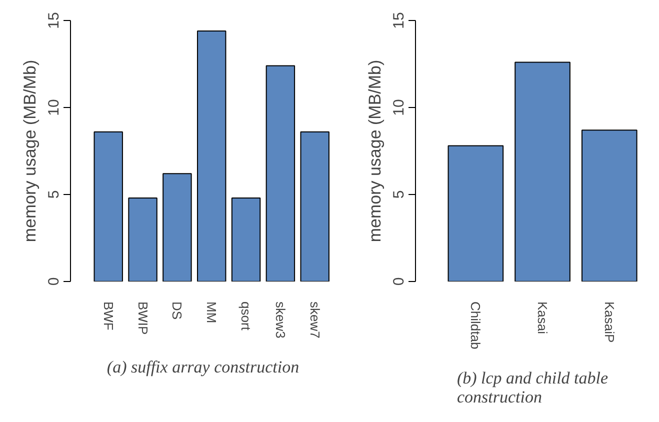 This screenshot has width=659, height=422. I want to click on text: (b) lcp and child table construction, so click(532, 387).